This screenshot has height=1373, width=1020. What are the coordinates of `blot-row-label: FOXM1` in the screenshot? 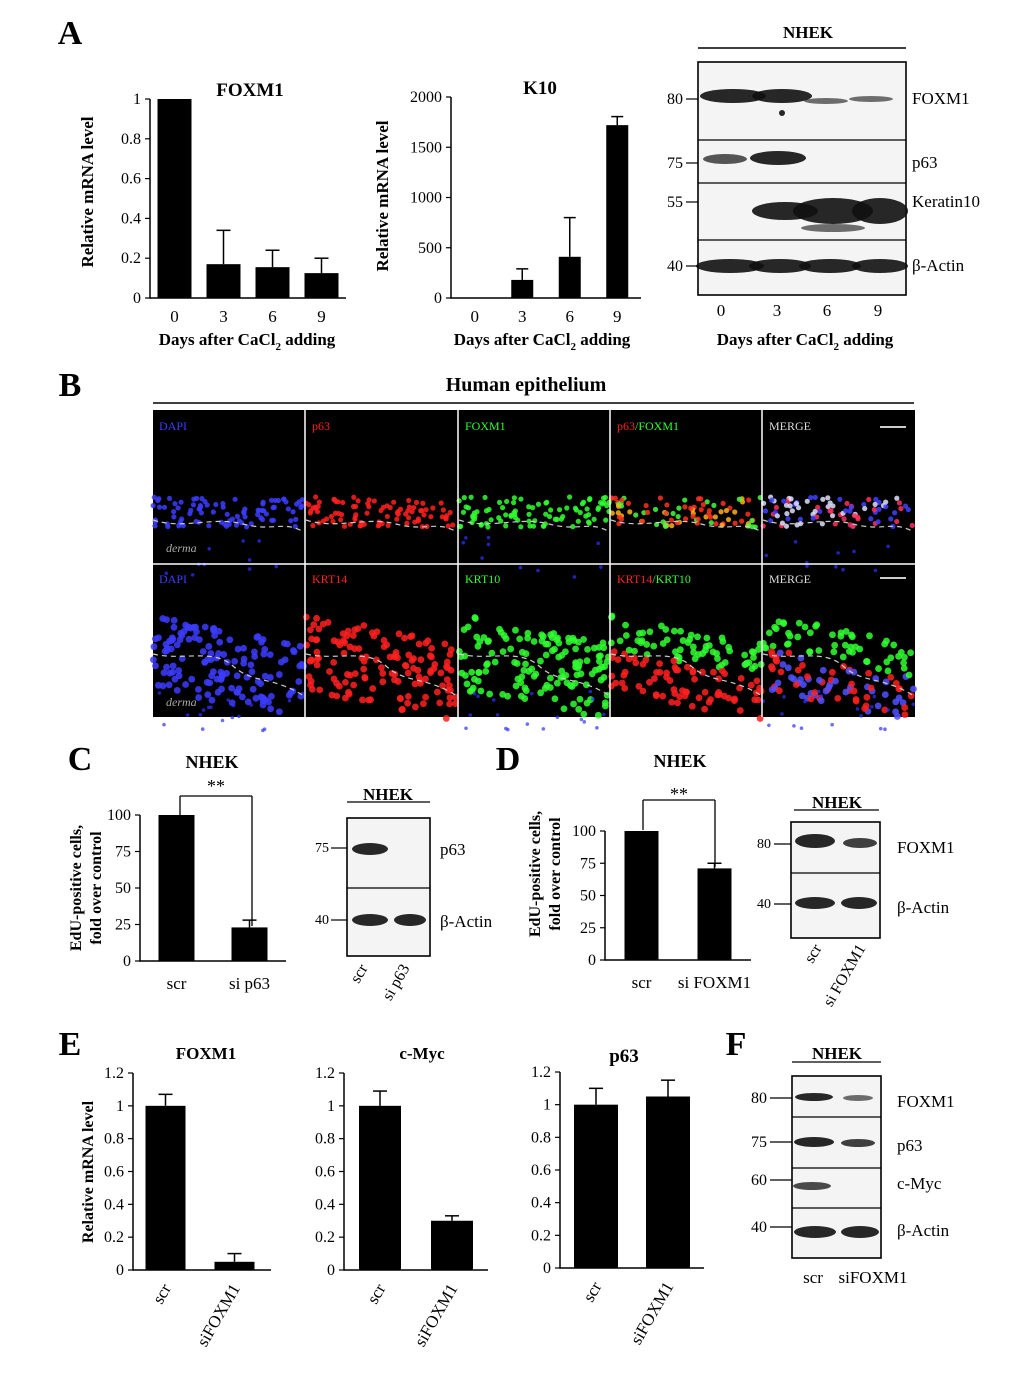 It's located at (941, 98).